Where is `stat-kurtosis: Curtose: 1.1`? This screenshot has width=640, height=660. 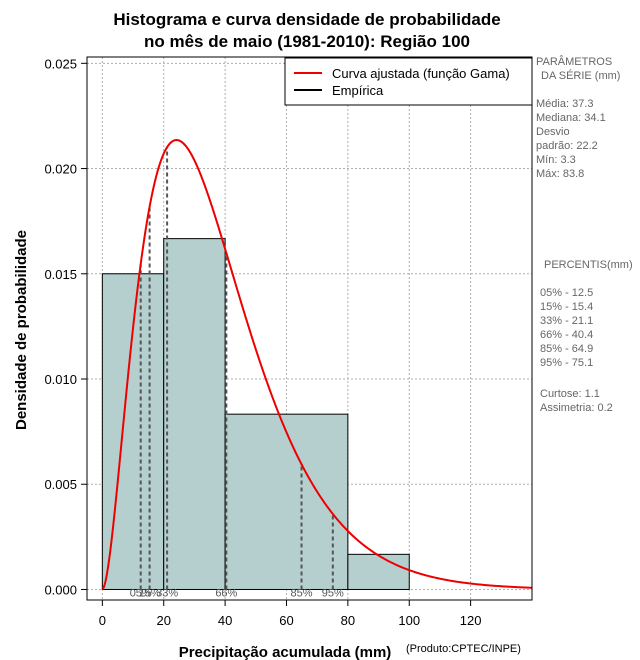 stat-kurtosis: Curtose: 1.1 is located at coordinates (570, 394).